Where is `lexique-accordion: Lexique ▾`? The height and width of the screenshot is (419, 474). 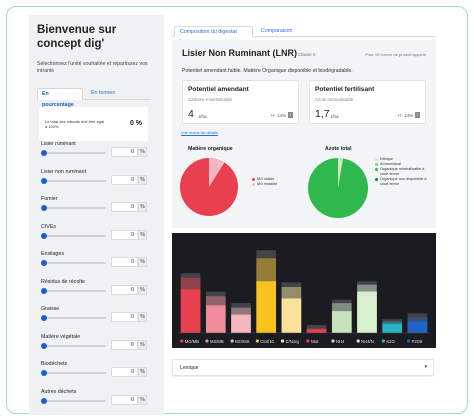
lexique-accordion: Lexique ▾ is located at coordinates (303, 367).